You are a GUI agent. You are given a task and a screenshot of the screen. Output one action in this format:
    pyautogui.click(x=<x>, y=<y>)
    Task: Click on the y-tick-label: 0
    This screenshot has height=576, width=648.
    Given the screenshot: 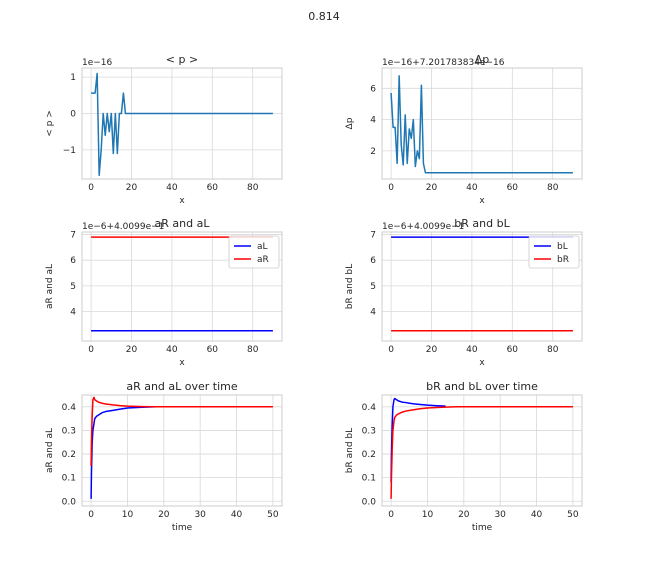 What is the action you would take?
    pyautogui.click(x=73, y=114)
    